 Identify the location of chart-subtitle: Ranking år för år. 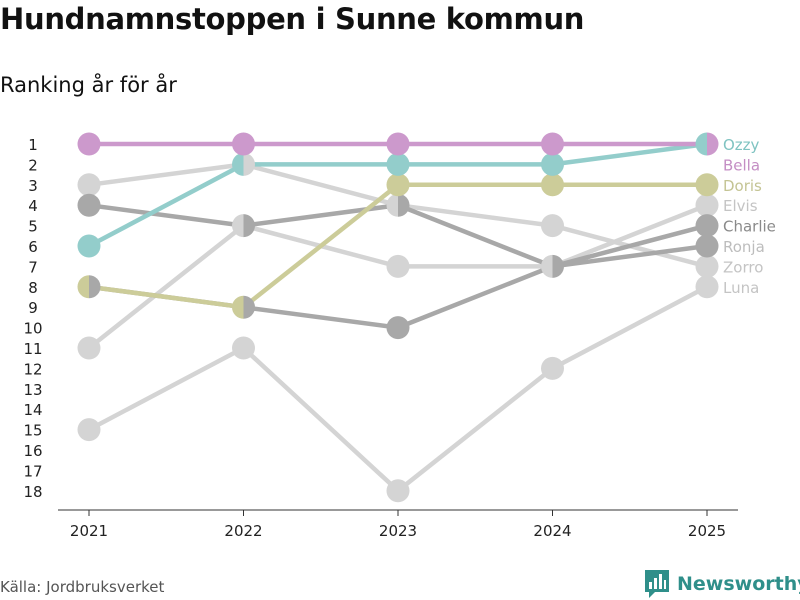
(88, 85).